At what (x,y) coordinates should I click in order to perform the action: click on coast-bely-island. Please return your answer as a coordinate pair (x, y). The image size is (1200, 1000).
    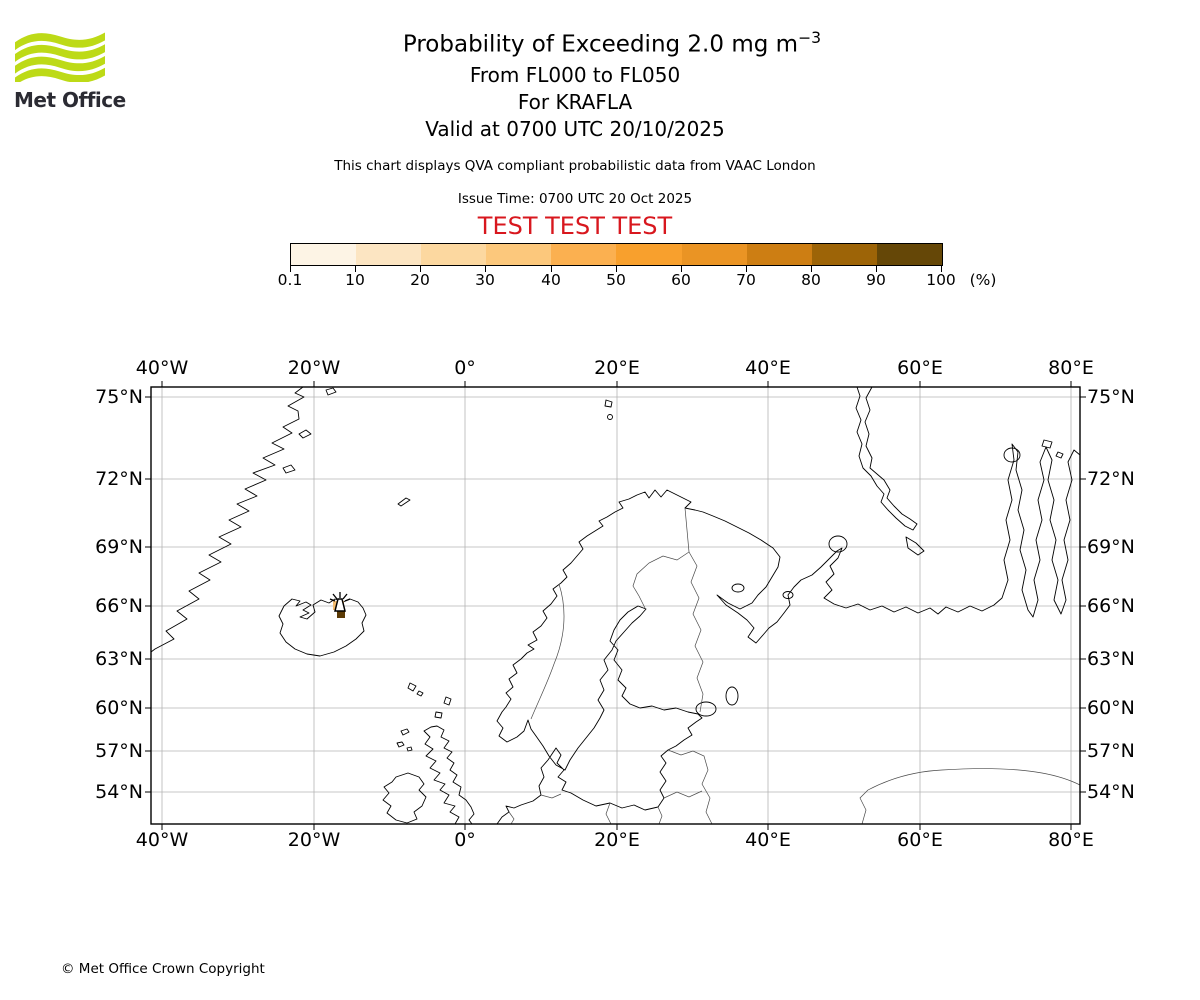
    Looking at the image, I should click on (1012, 455).